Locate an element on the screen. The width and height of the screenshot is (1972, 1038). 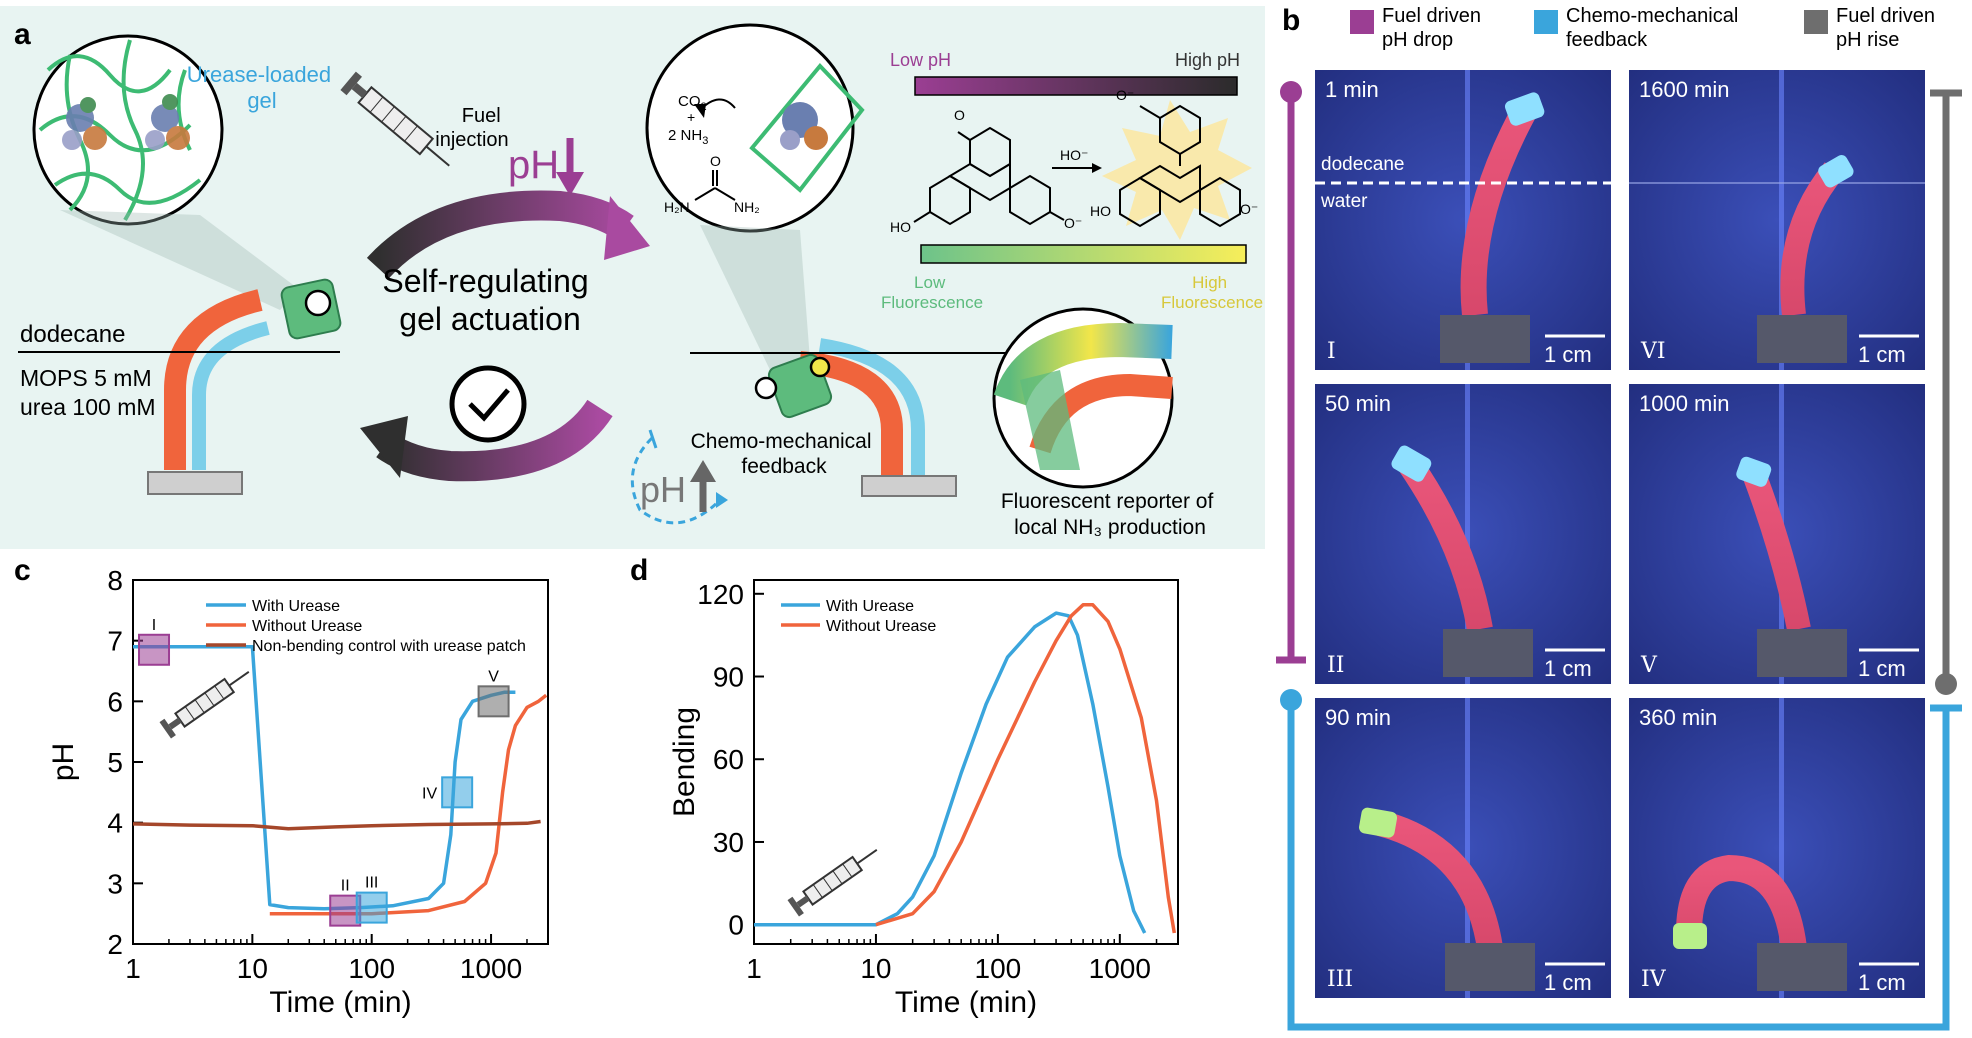
photo-2-numeral: VI is located at coordinates (1653, 351).